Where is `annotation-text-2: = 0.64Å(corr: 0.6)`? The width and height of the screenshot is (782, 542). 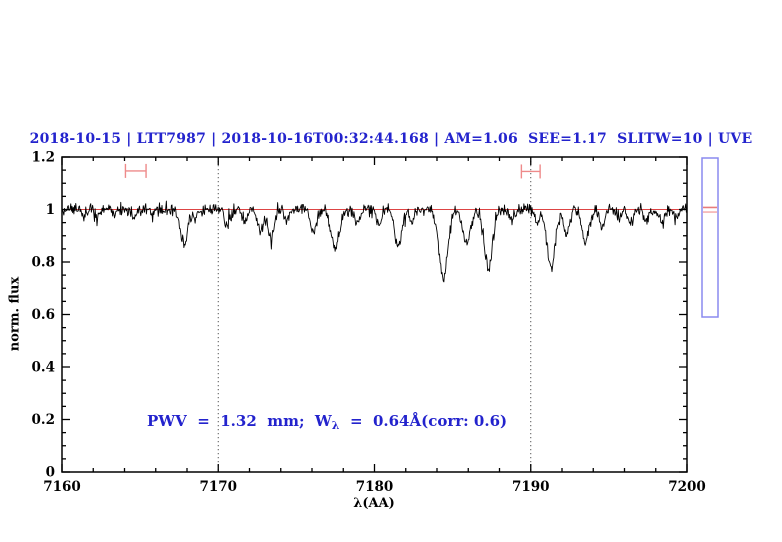 annotation-text-2: = 0.64Å(corr: 0.6) is located at coordinates (423, 421).